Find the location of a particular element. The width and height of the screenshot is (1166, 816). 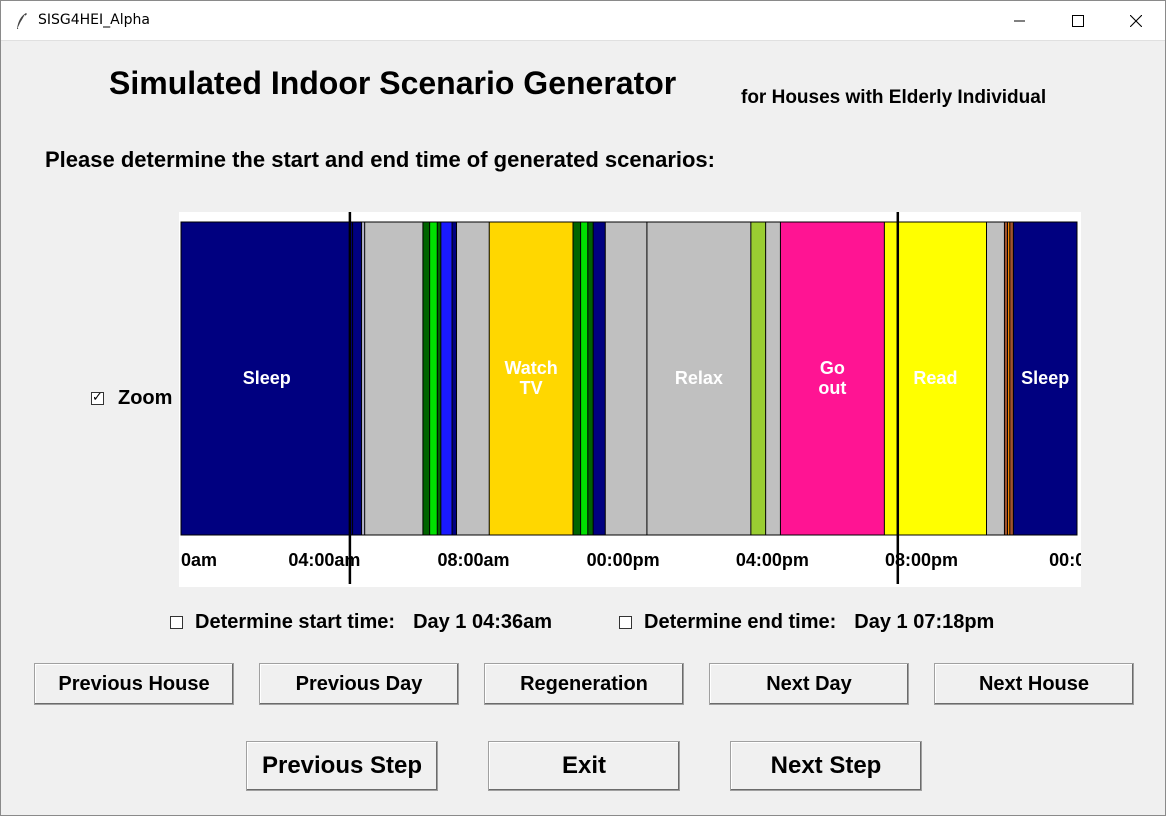

previous-step-button: Previous Step is located at coordinates (342, 766).